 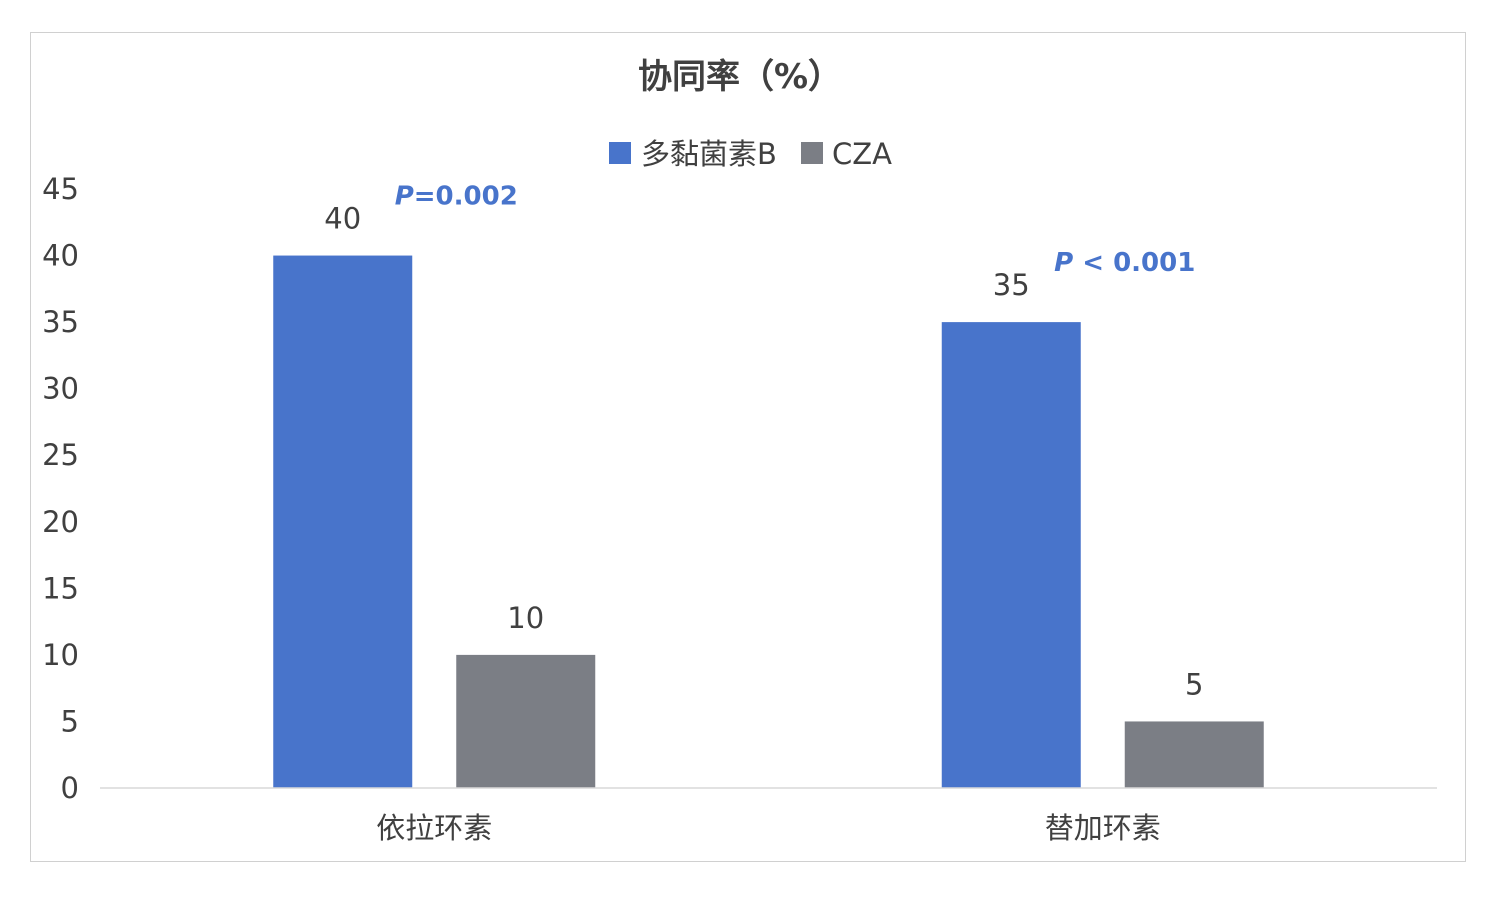 I want to click on x-category-label: 替加环素, so click(x=1103, y=828).